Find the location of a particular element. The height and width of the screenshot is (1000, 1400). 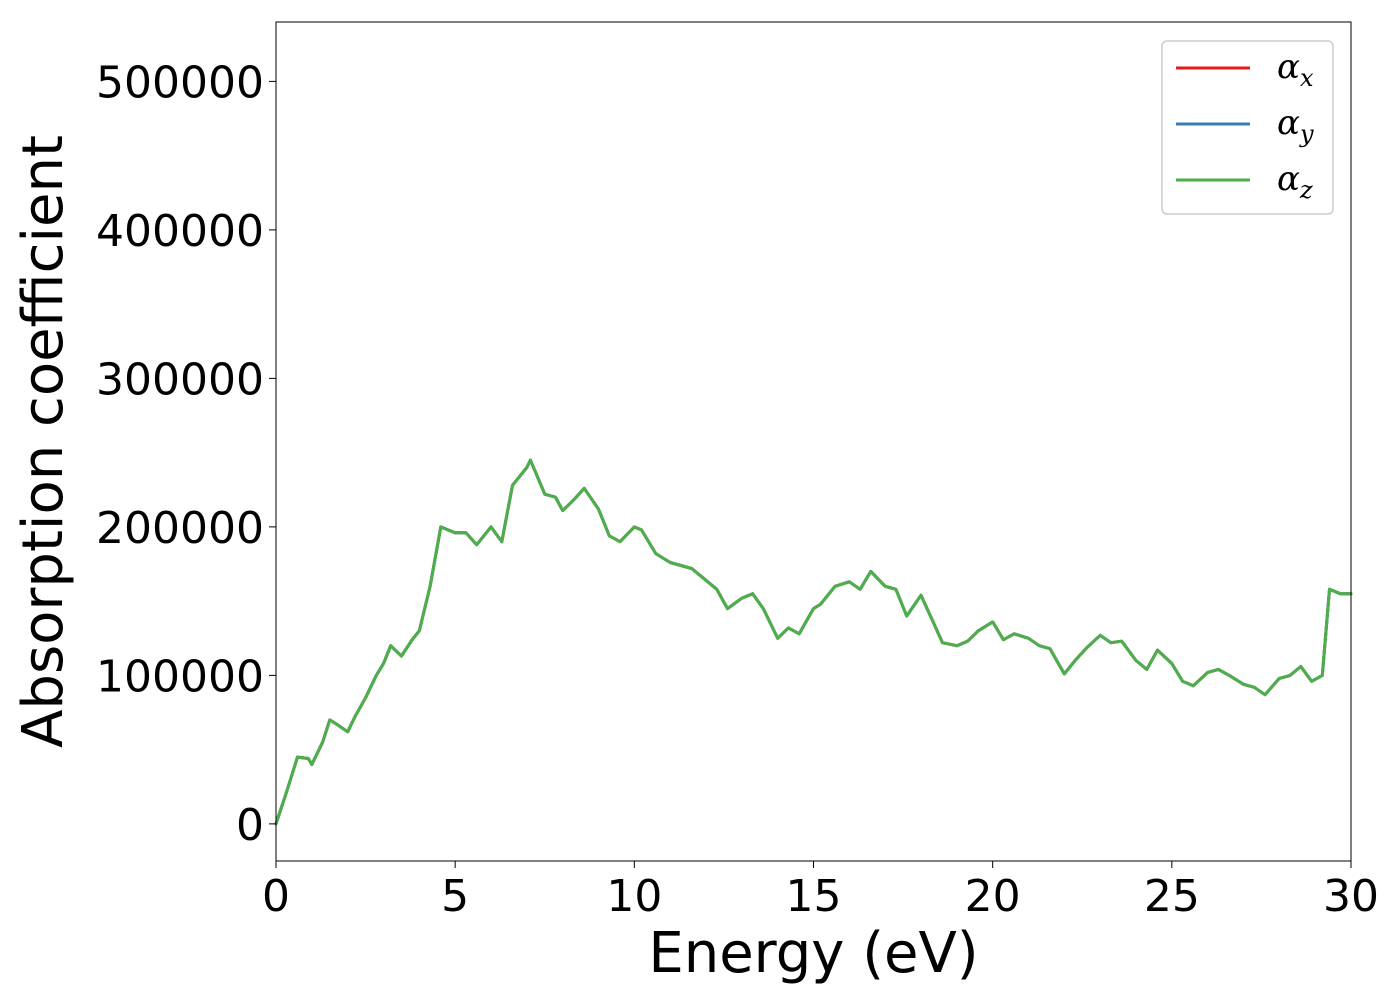

x-axis-label: Energy (eV) is located at coordinates (813, 953).